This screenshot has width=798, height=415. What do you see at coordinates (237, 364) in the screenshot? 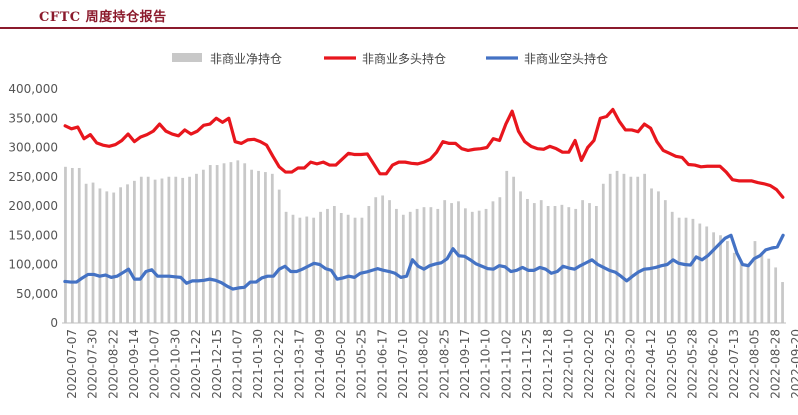
I see `x-tick-label: 2021-01-07` at bounding box center [237, 364].